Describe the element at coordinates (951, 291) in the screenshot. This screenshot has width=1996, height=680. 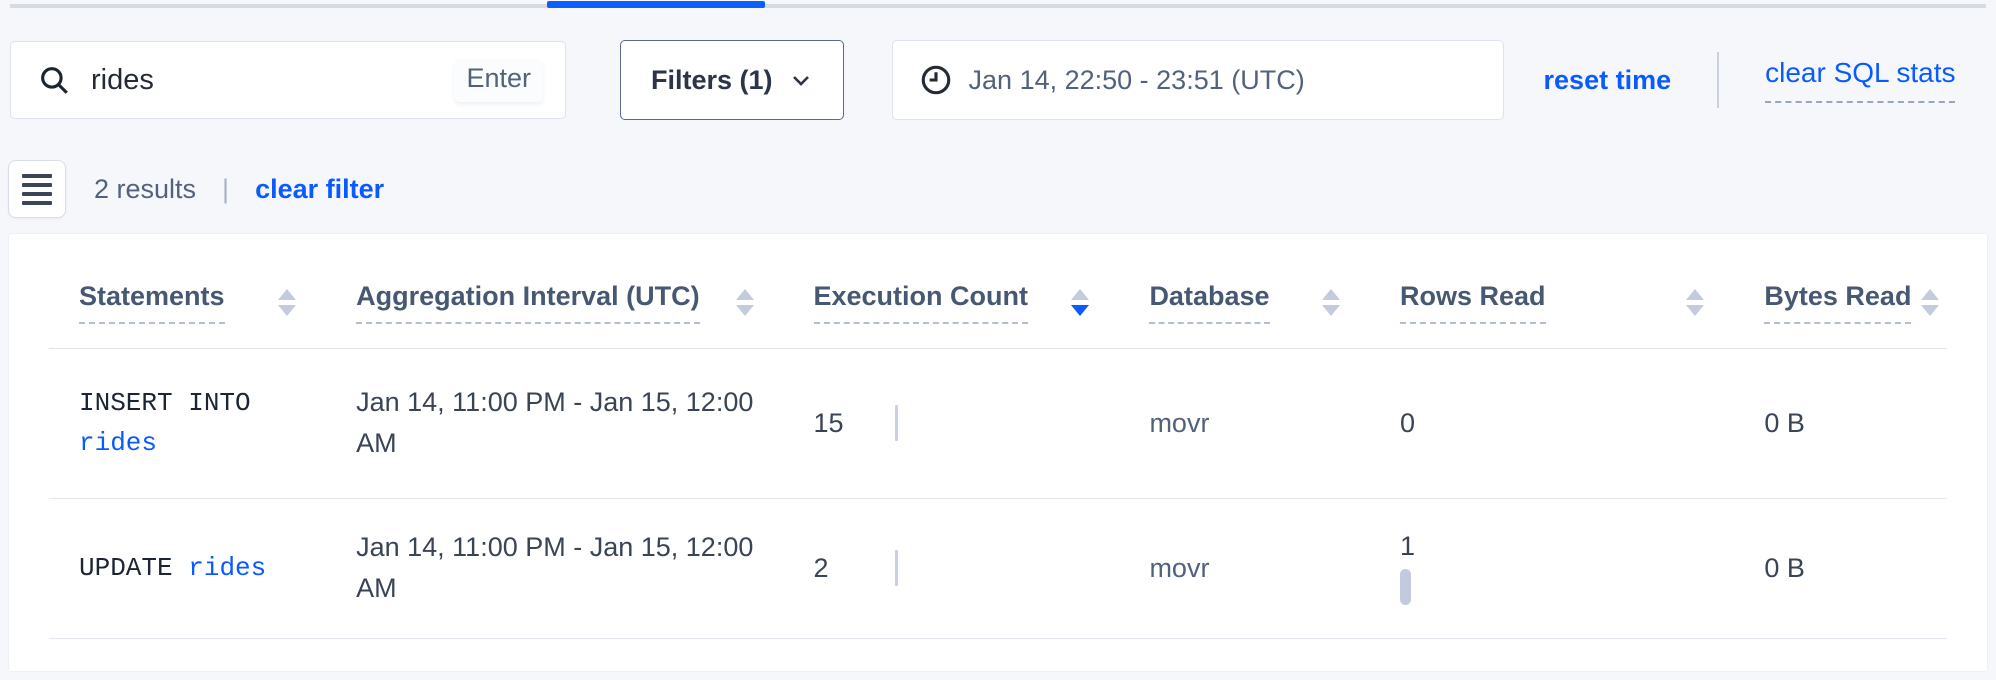
I see `column-header-execution-count: Execution Count` at that location.